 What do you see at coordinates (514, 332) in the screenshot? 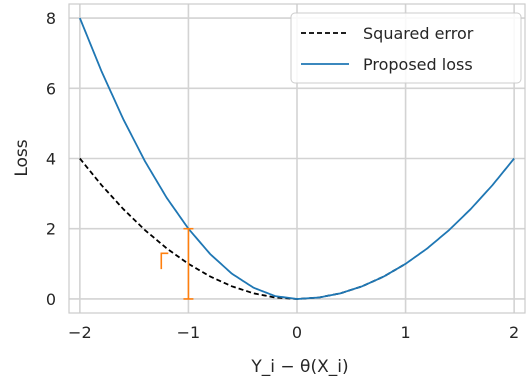
I see `x-tick-label-4: 2` at bounding box center [514, 332].